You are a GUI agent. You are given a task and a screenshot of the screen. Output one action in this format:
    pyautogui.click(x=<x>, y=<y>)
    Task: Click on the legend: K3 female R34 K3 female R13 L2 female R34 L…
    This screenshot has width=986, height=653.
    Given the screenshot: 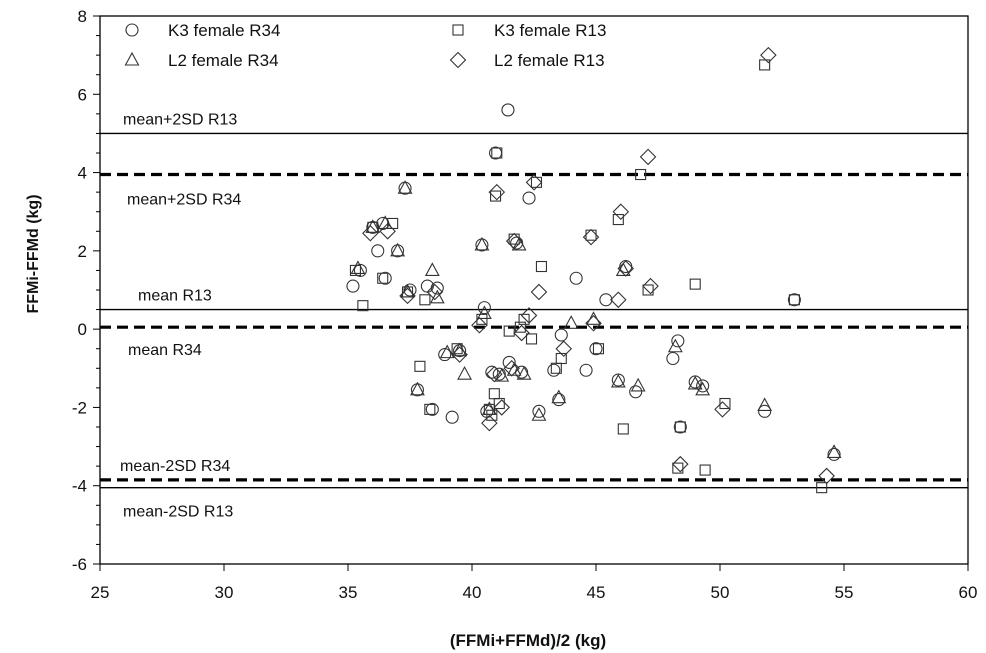 What is the action you would take?
    pyautogui.click(x=365, y=45)
    